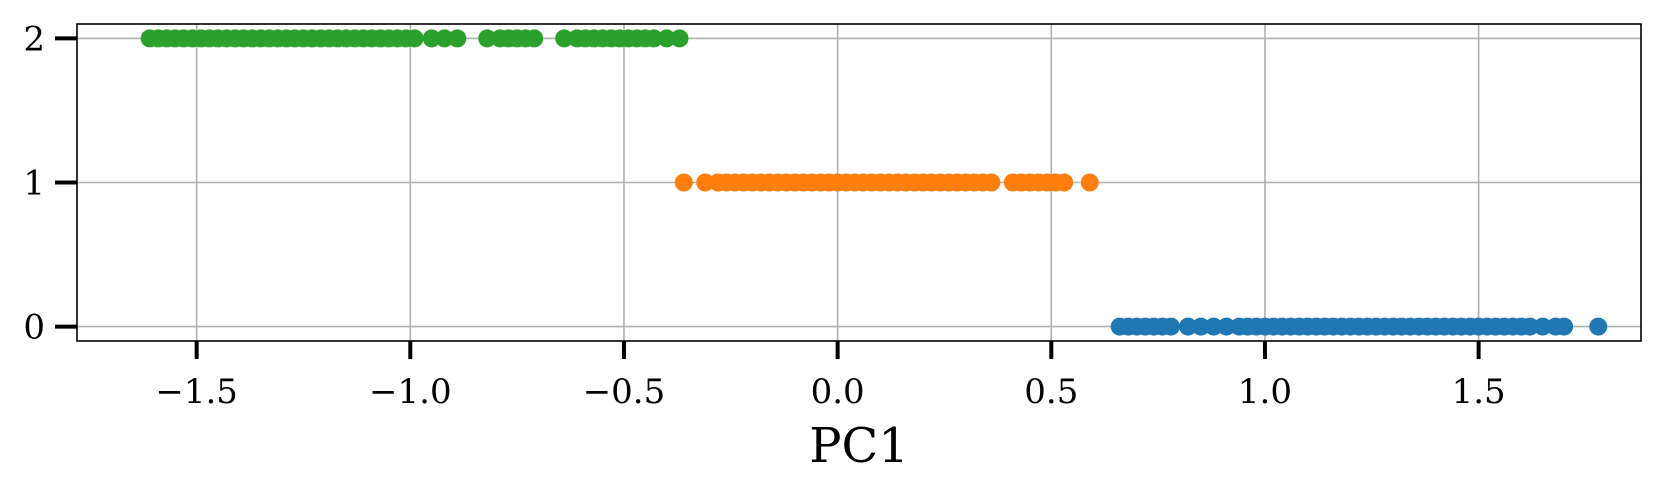 The image size is (1661, 498). I want to click on x-axis-label: PC1, so click(859, 446).